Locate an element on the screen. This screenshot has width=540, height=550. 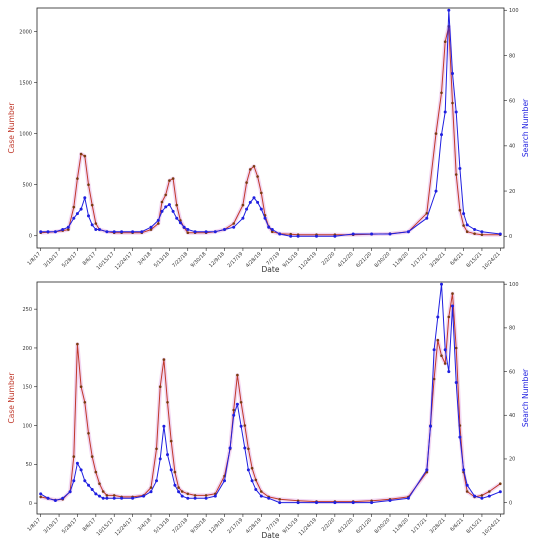
right-y-tick-label: 40 is located at coordinates (512, 416).